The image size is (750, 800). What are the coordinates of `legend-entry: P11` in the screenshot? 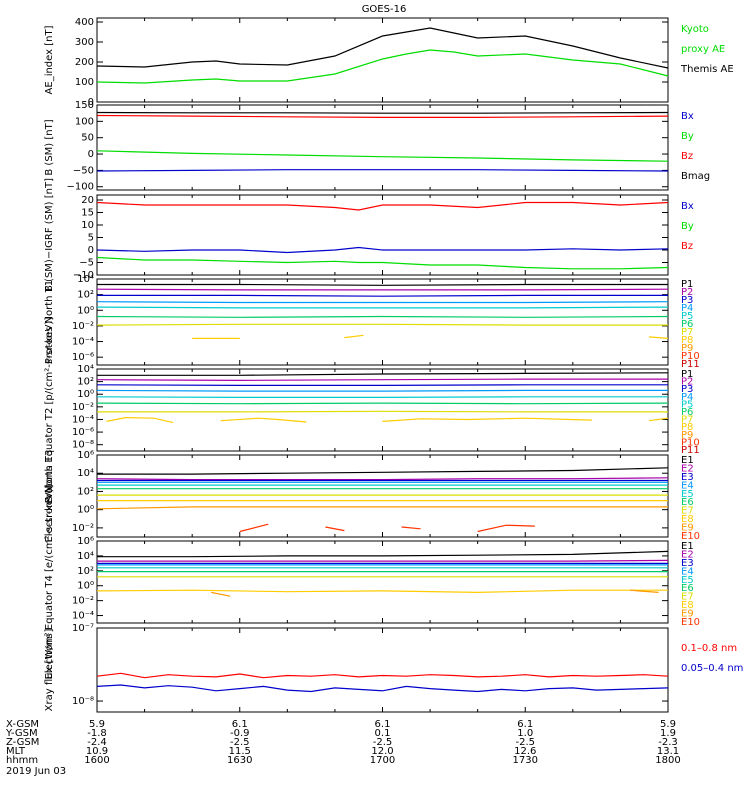 It's located at (690, 364).